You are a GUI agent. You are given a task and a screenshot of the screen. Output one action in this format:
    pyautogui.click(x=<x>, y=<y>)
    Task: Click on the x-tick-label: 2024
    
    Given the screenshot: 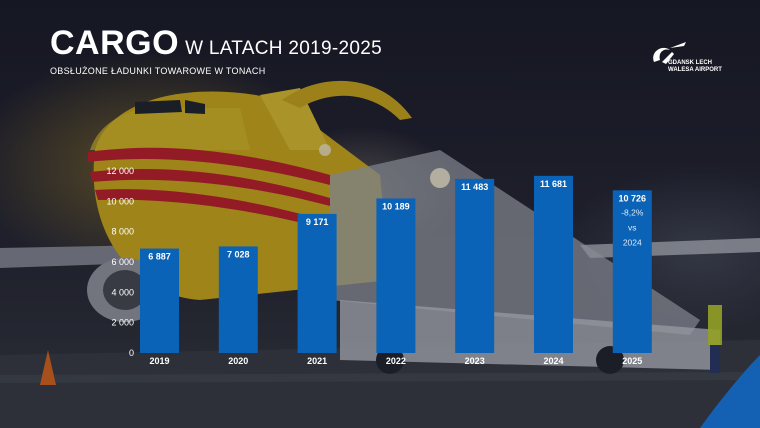 What is the action you would take?
    pyautogui.click(x=553, y=361)
    